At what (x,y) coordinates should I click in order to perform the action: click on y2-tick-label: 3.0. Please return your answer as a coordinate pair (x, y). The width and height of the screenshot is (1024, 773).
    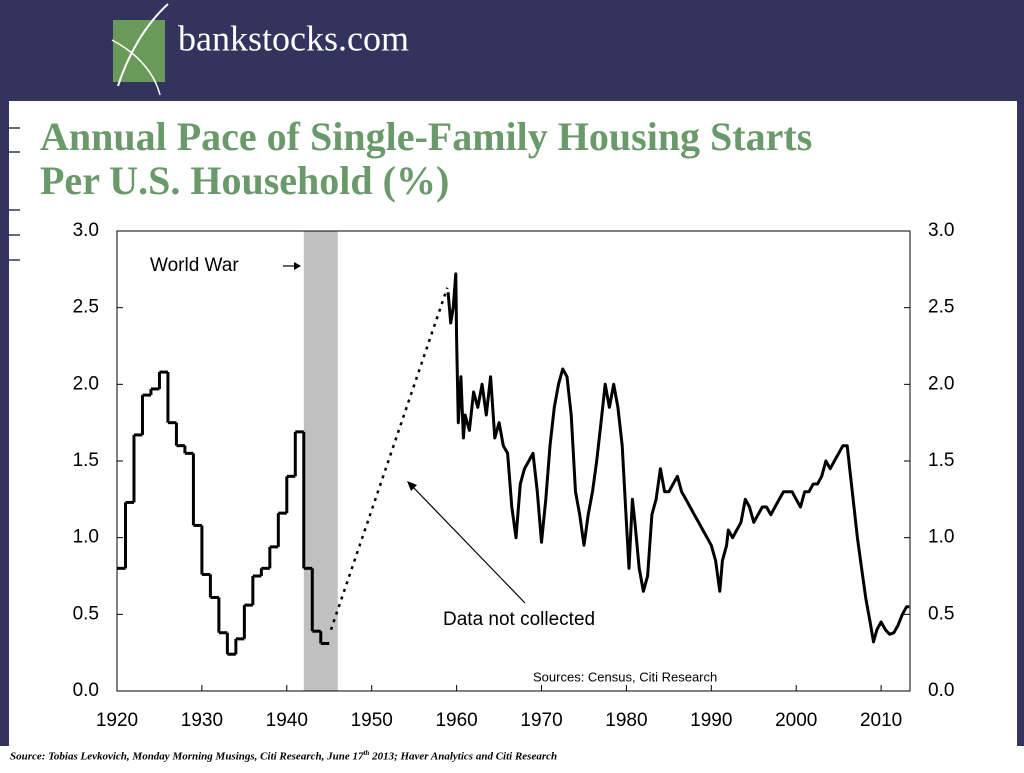
    Looking at the image, I should click on (941, 230).